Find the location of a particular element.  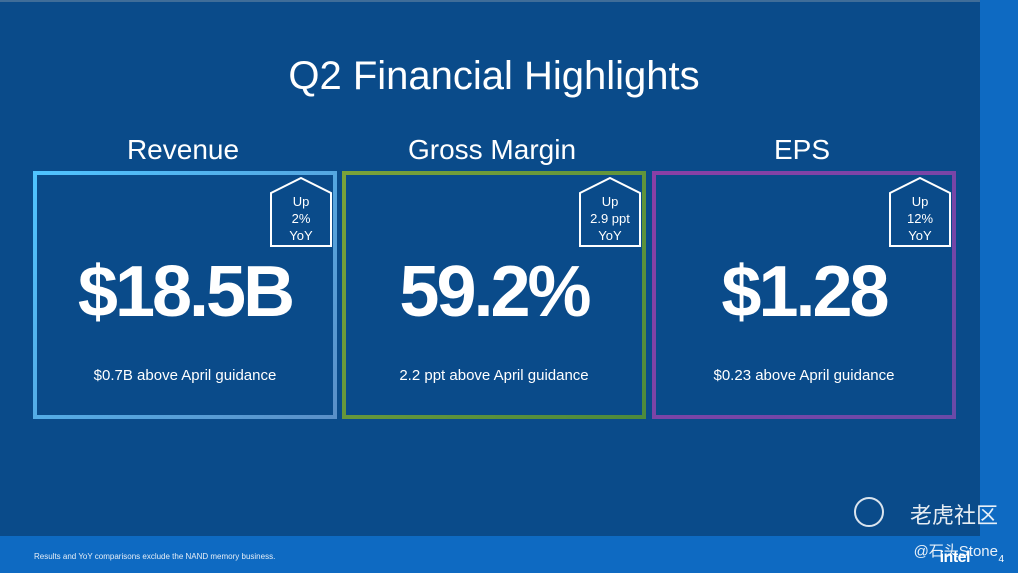

eps-heading: EPS is located at coordinates (802, 149).